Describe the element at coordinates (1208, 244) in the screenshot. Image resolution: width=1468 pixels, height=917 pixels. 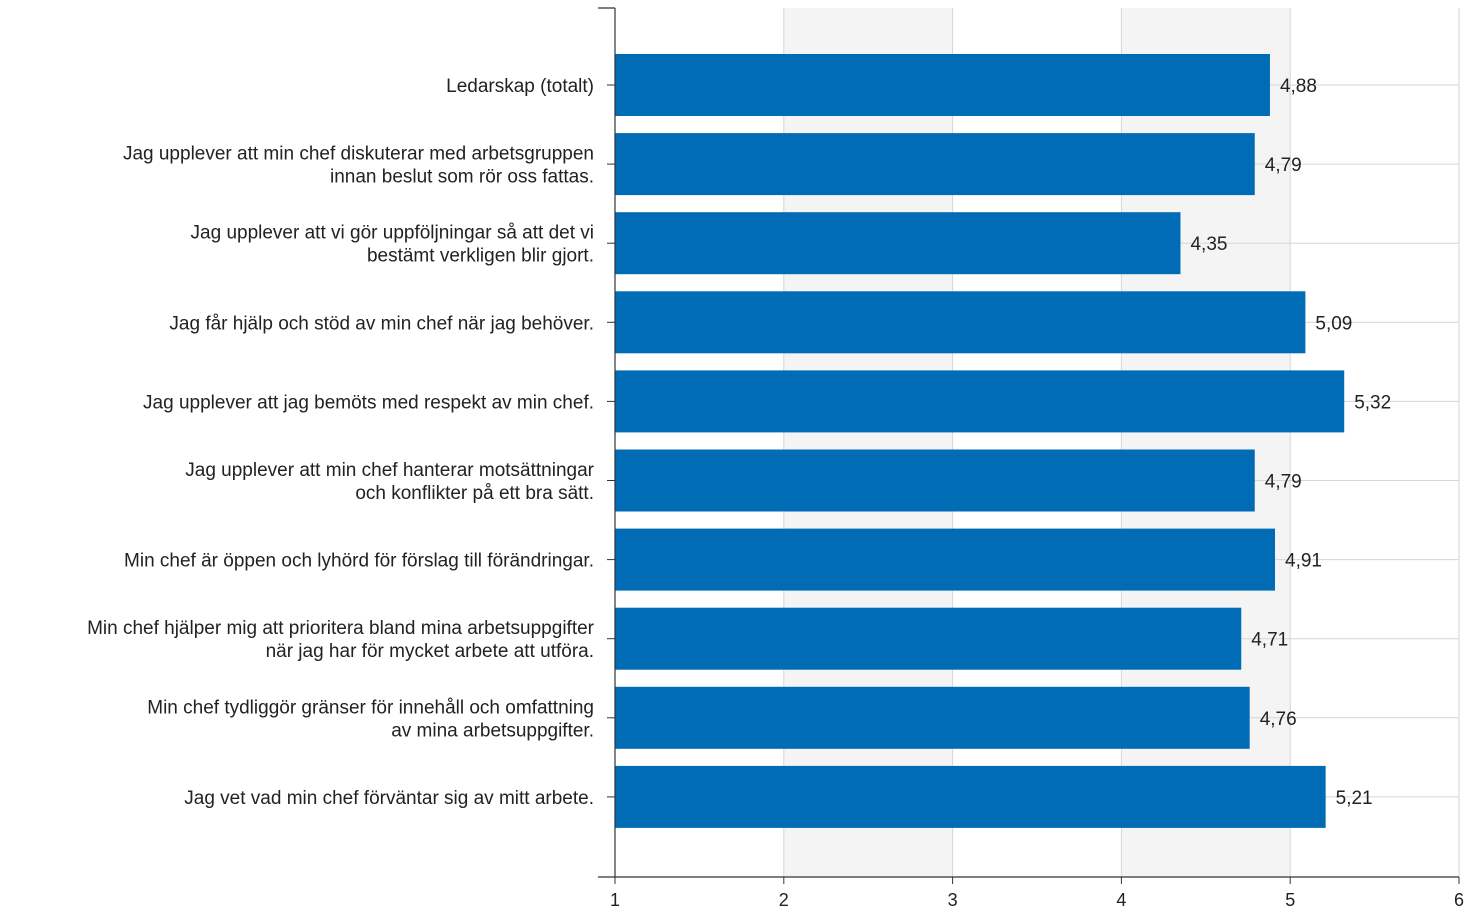
I see `value-label: 4,35` at that location.